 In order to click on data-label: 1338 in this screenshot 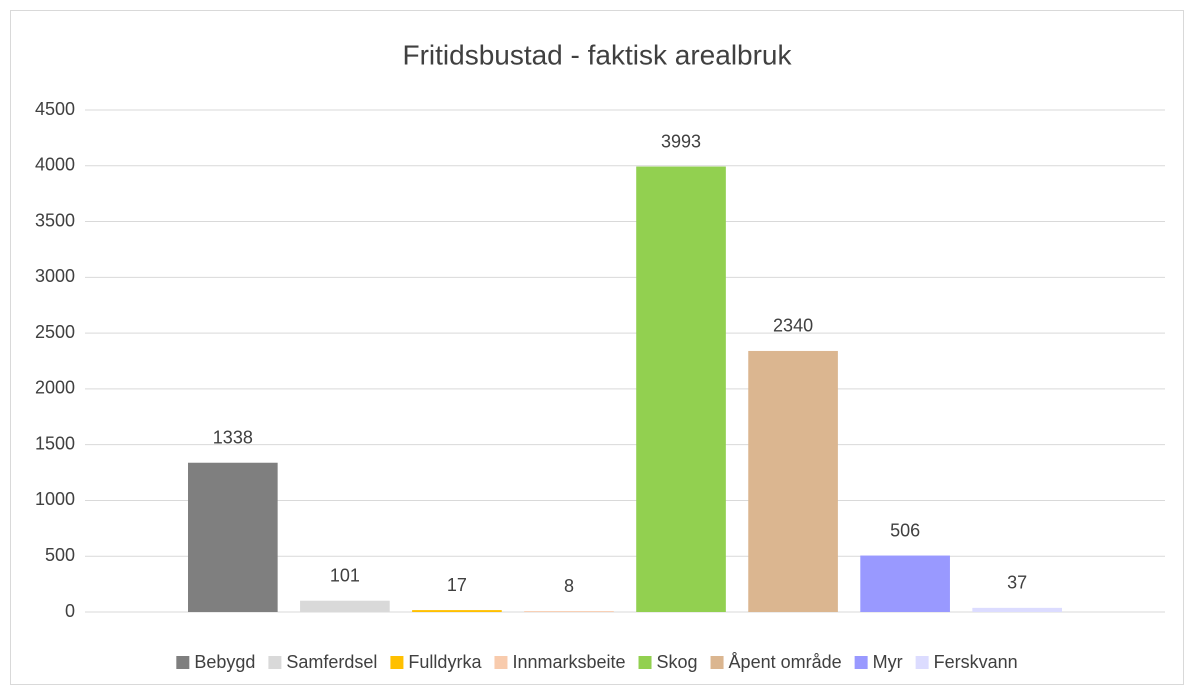, I will do `click(233, 437)`.